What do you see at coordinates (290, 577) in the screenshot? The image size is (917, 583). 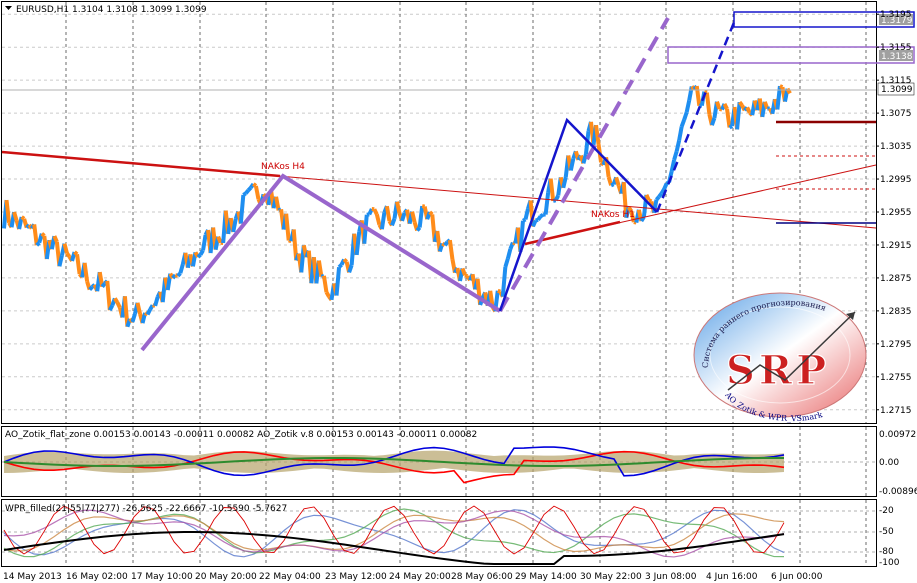 I see `time-tick-label: 22 May 04:00` at bounding box center [290, 577].